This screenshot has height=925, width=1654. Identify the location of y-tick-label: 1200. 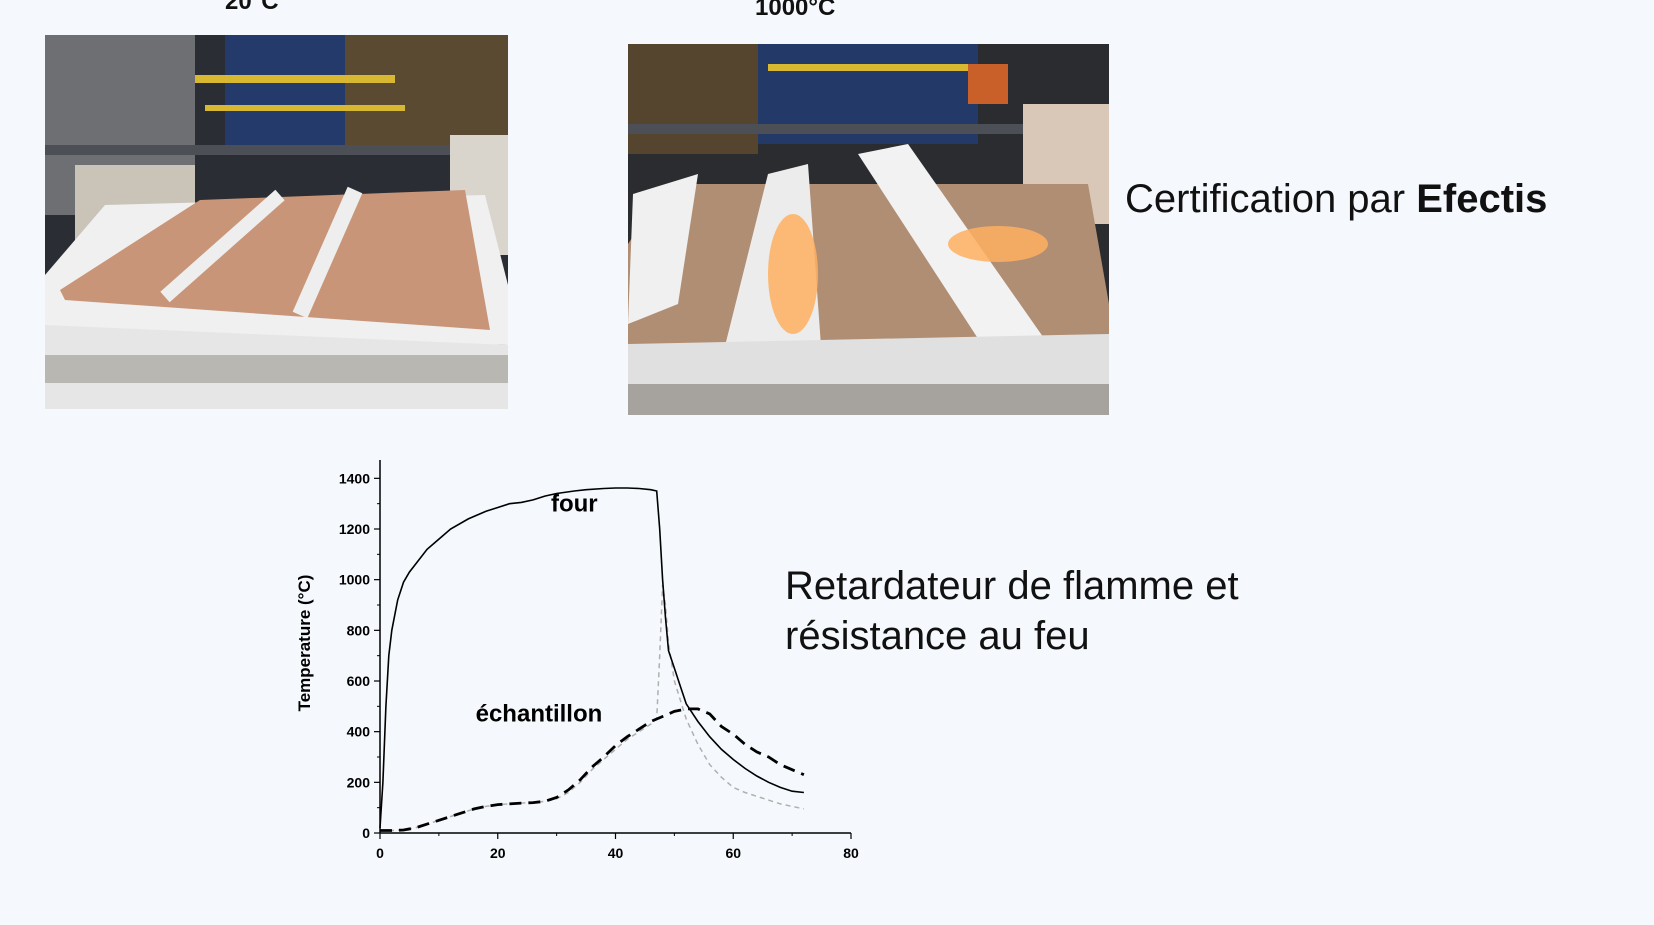
(354, 529).